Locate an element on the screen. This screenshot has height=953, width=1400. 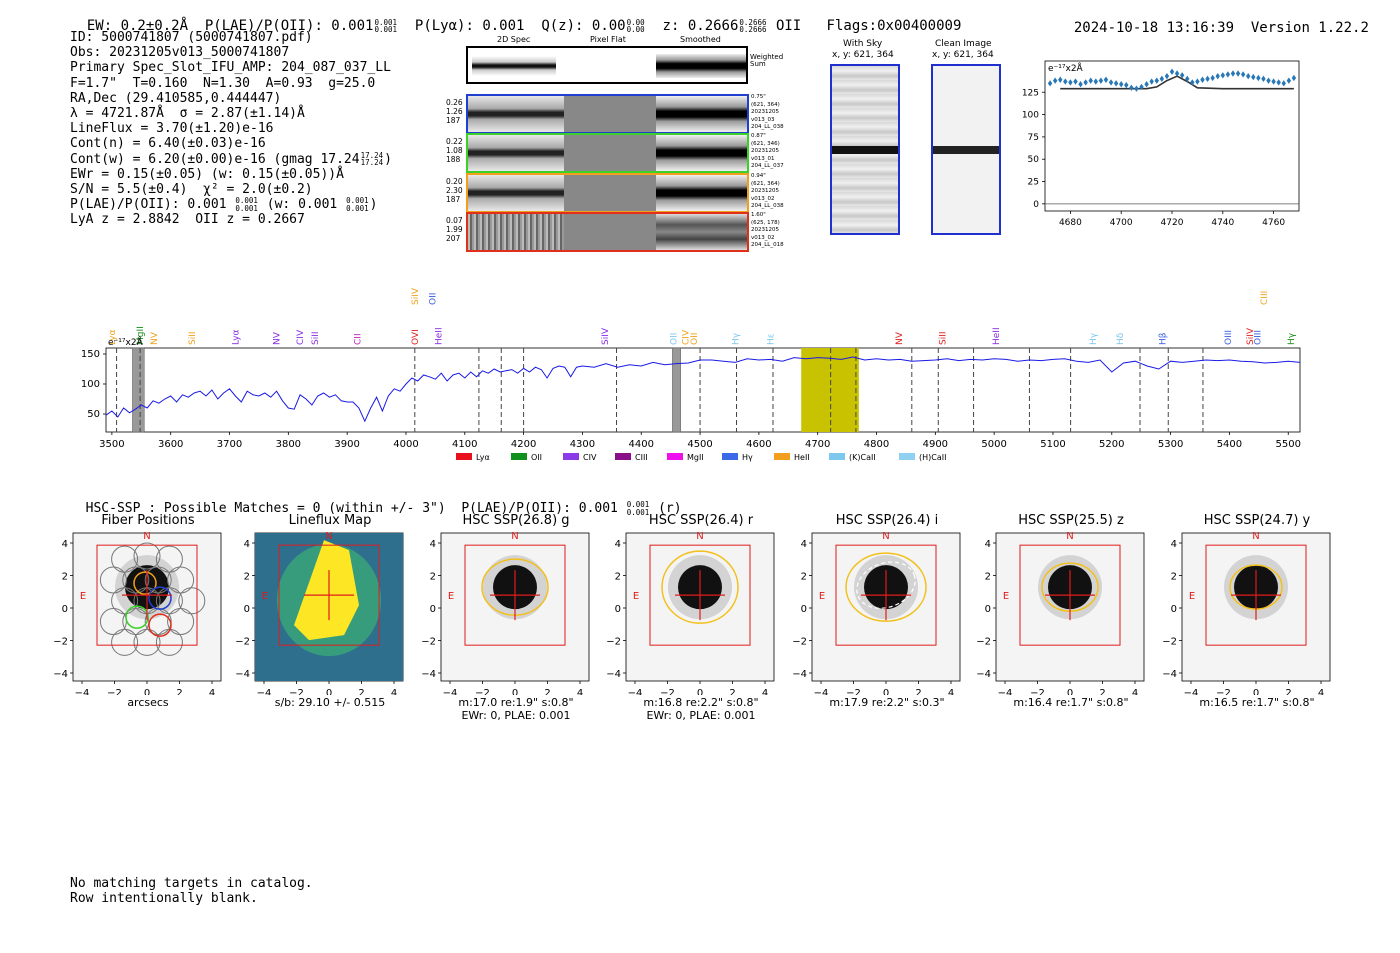
legend-item: (H)CaII is located at coordinates (922, 457).